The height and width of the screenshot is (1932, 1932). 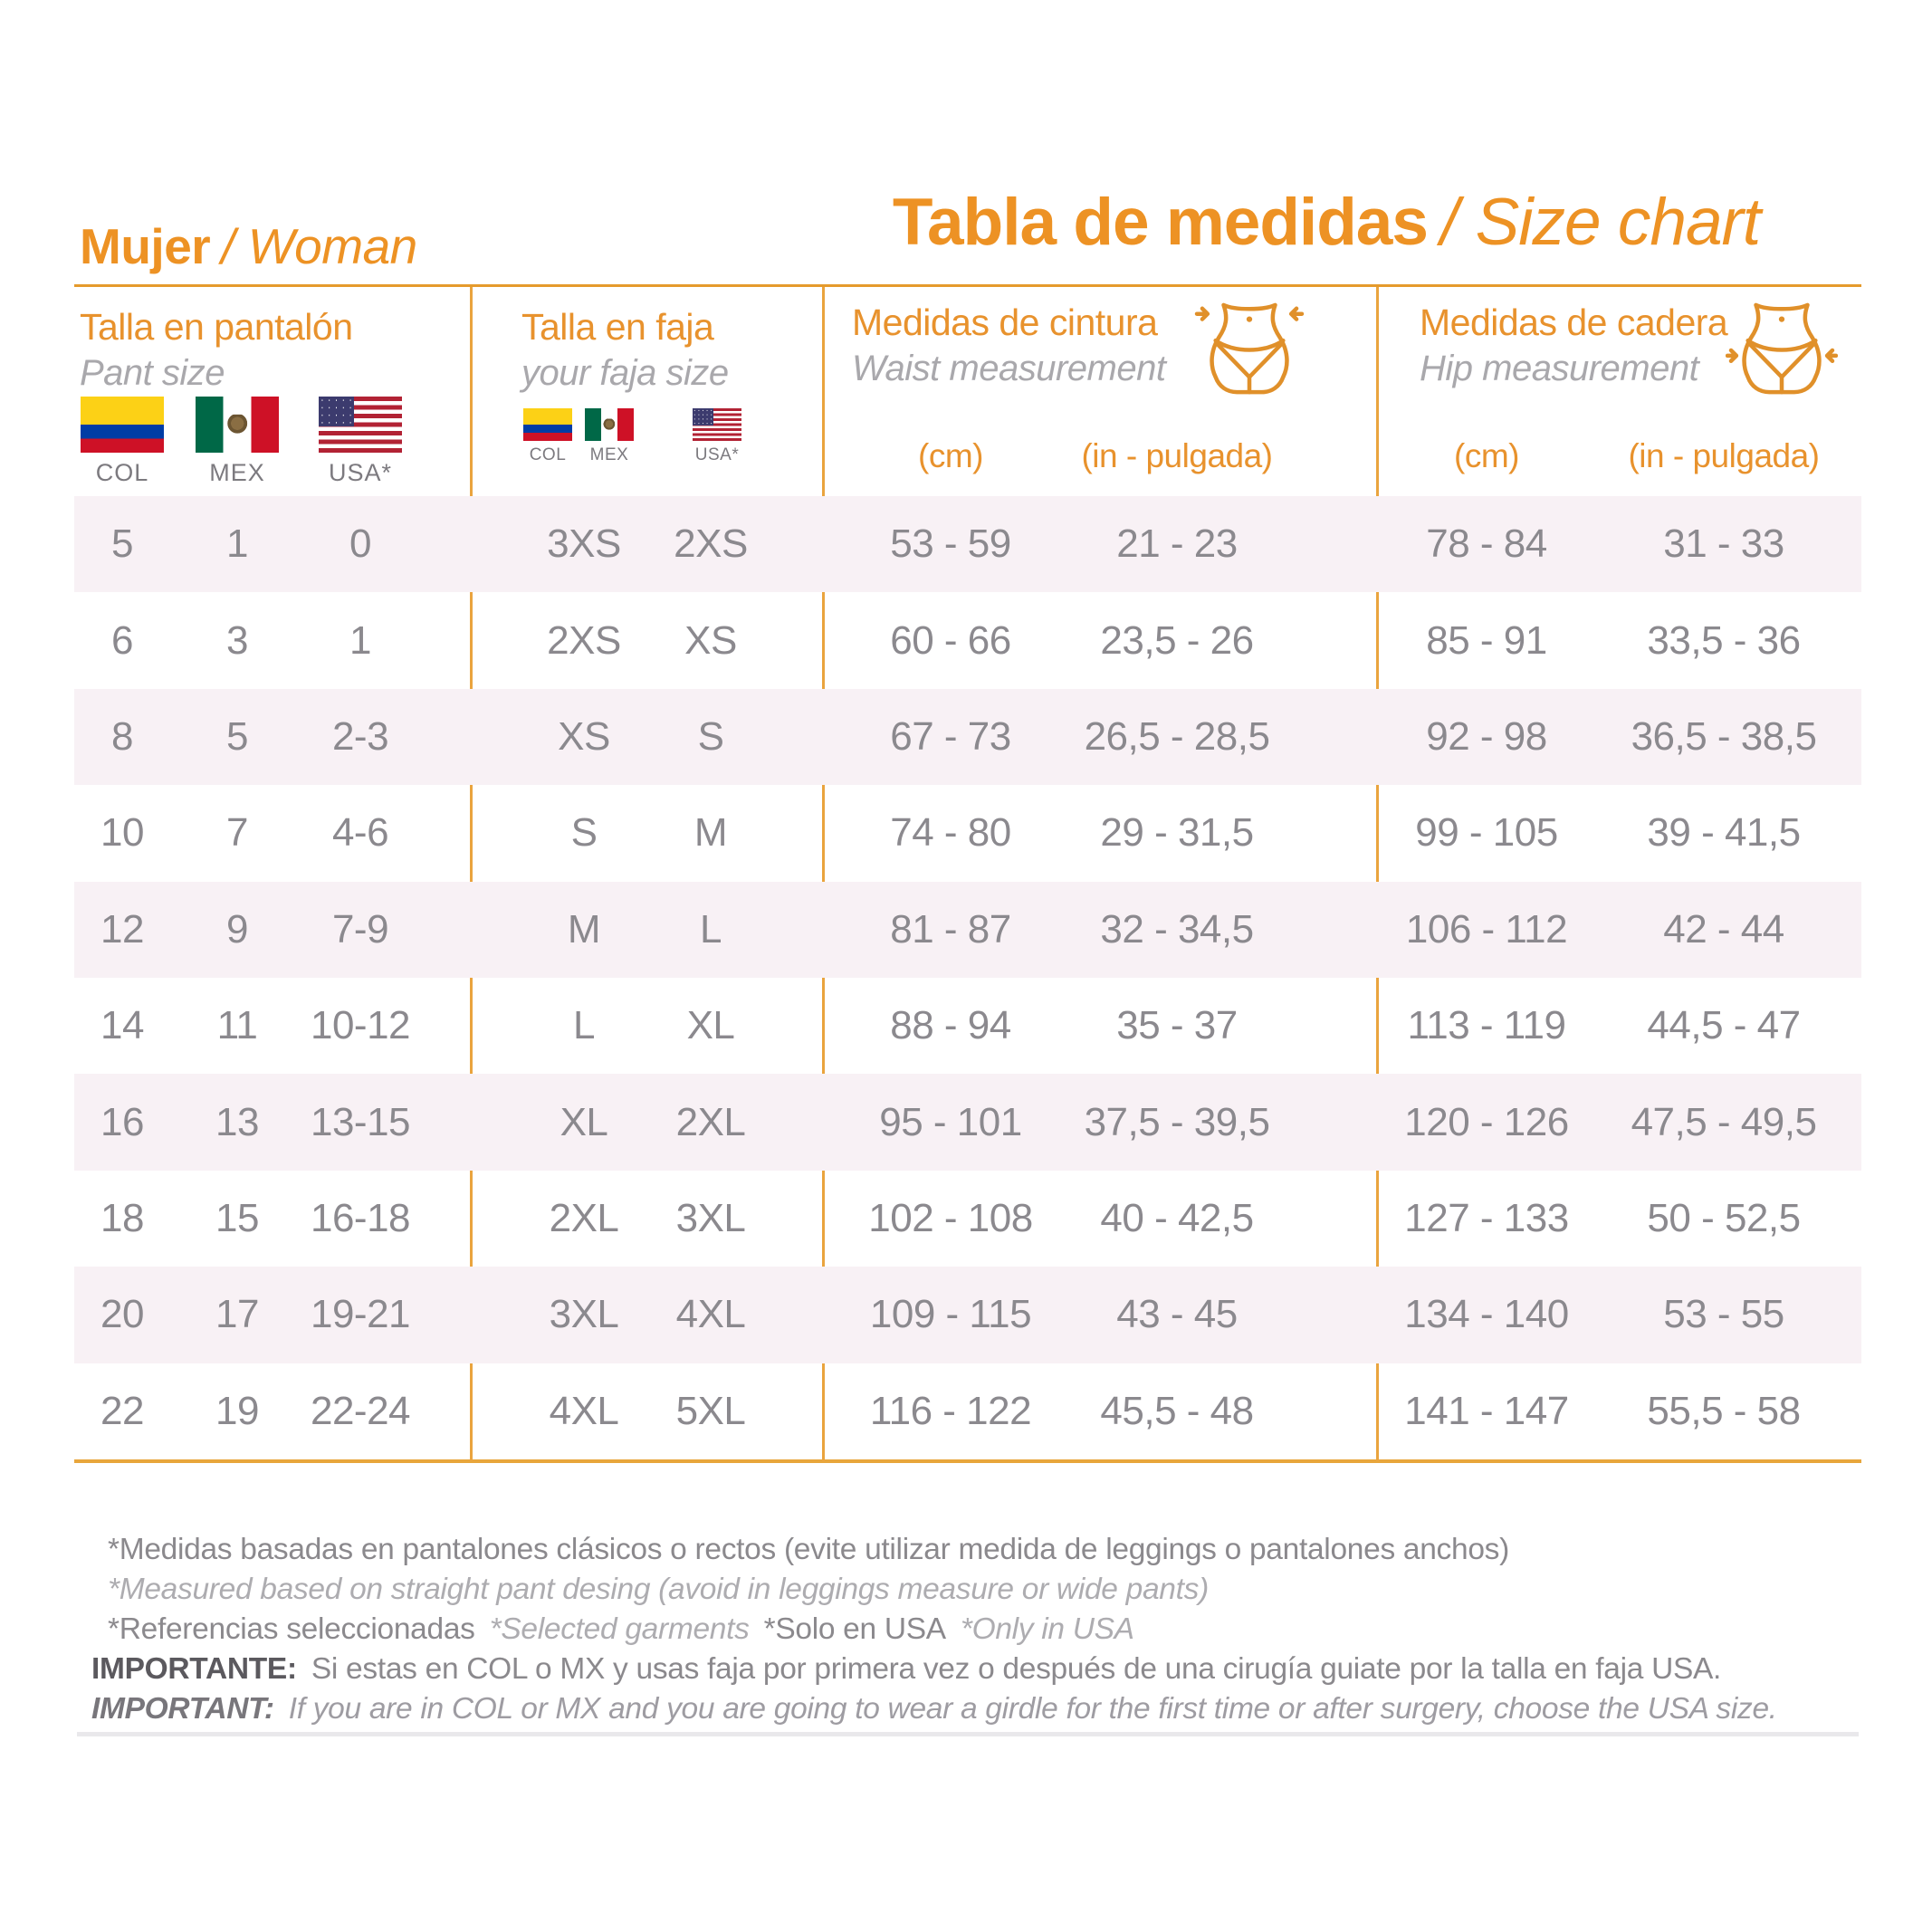 I want to click on note-solo-usa-es: *Solo en USA, so click(x=855, y=1629).